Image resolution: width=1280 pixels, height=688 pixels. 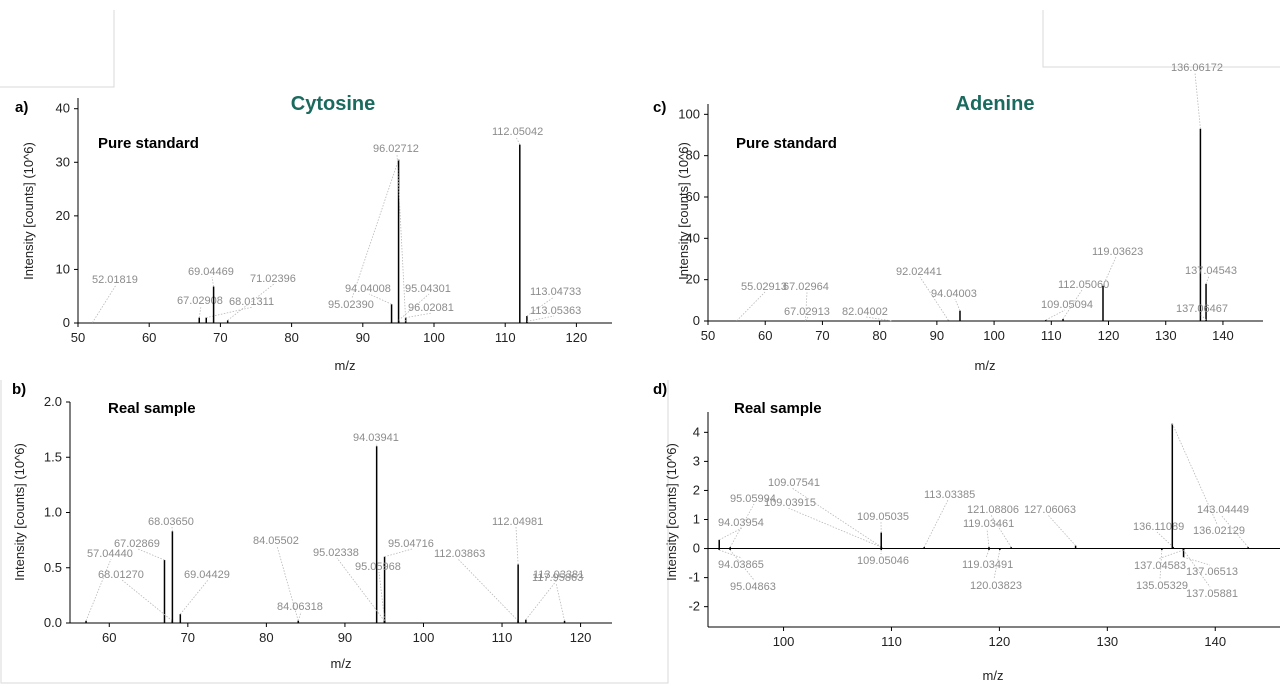 I want to click on peak-label: 95.05968, so click(x=378, y=567).